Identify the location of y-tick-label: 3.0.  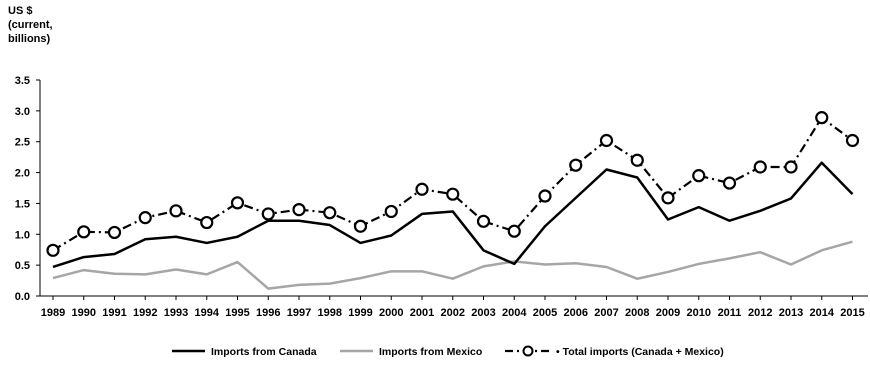
(22, 112).